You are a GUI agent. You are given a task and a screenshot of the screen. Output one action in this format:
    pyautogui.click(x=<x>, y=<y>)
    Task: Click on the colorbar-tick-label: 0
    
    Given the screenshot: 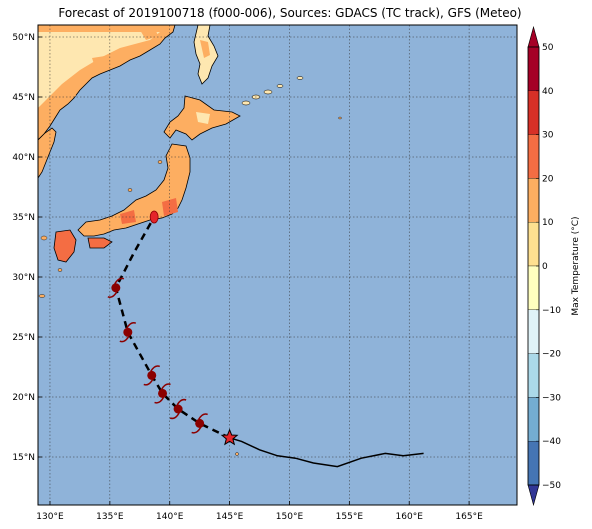 What is the action you would take?
    pyautogui.click(x=545, y=267)
    